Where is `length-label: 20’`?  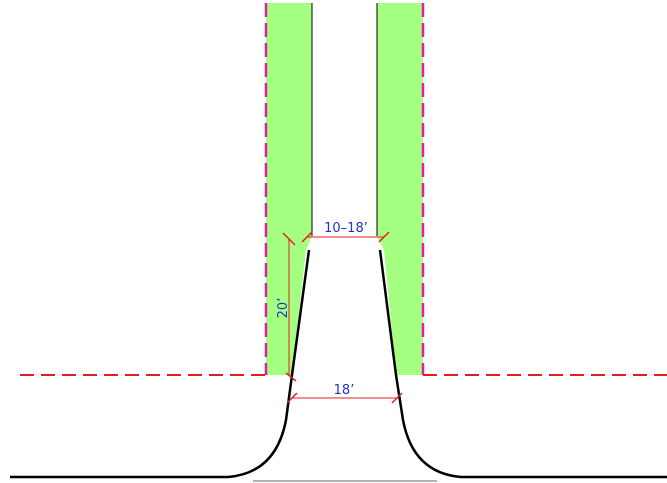 length-label: 20’ is located at coordinates (283, 308).